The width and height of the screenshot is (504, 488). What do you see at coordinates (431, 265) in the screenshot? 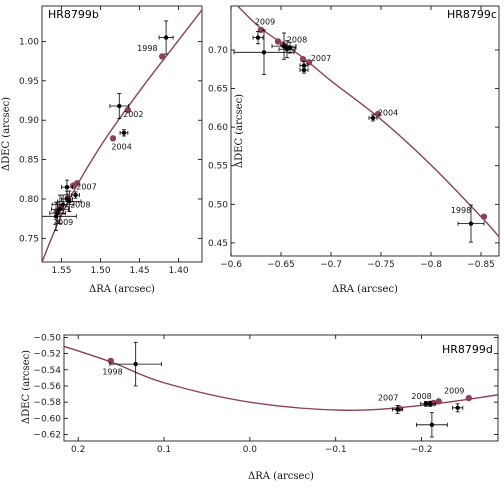
I see `x-tick-label: −0.8` at bounding box center [431, 265].